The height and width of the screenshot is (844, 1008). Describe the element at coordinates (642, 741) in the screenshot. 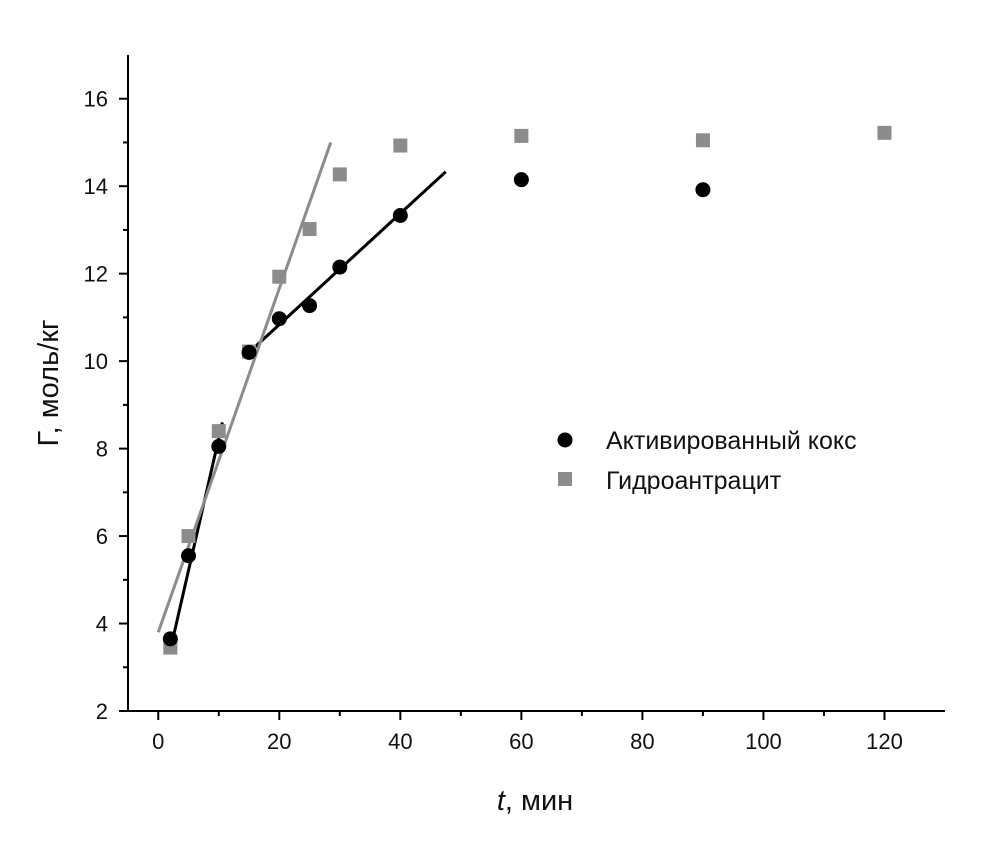

I see `x-tick-label: 80` at that location.